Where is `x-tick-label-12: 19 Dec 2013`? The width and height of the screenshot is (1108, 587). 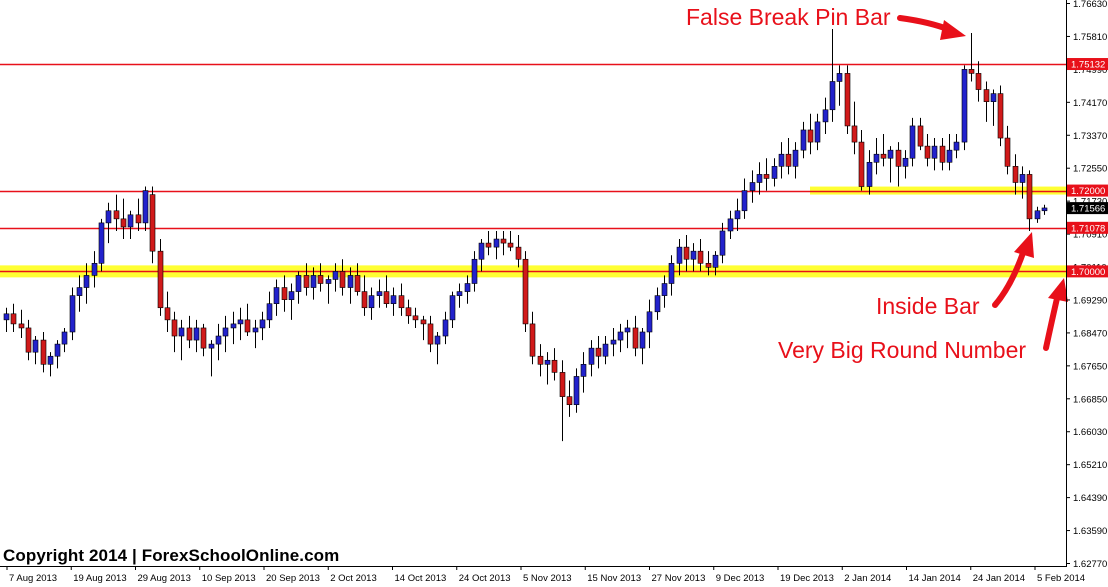
x-tick-label-12: 19 Dec 2013 is located at coordinates (807, 578).